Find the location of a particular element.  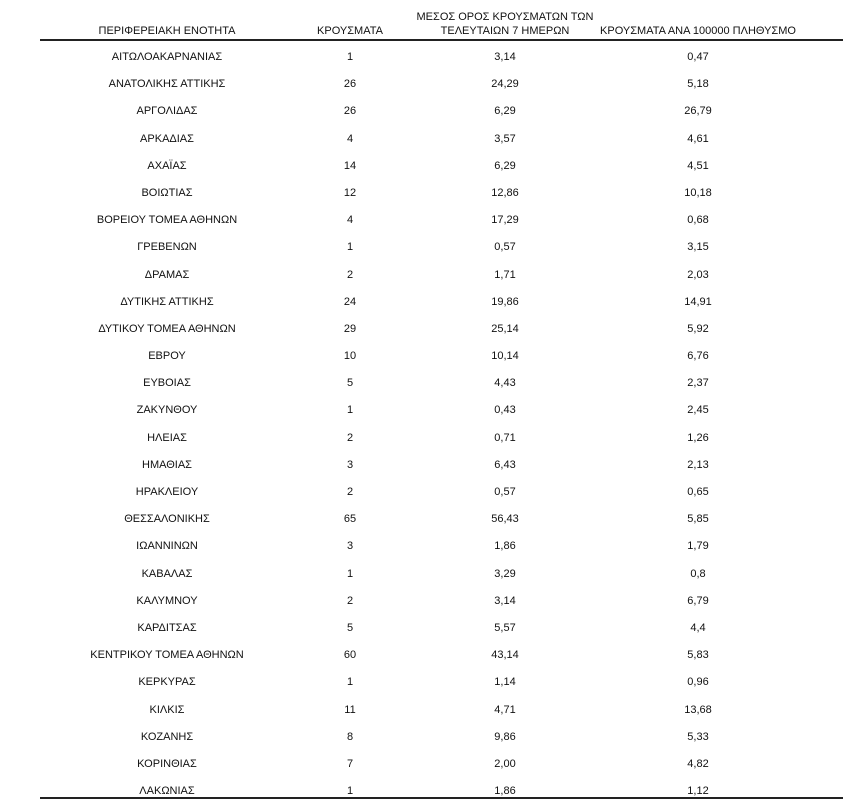

table-row: ΗΛΕΙΑΣ 2 0,71 1,26 is located at coordinates (441, 438).